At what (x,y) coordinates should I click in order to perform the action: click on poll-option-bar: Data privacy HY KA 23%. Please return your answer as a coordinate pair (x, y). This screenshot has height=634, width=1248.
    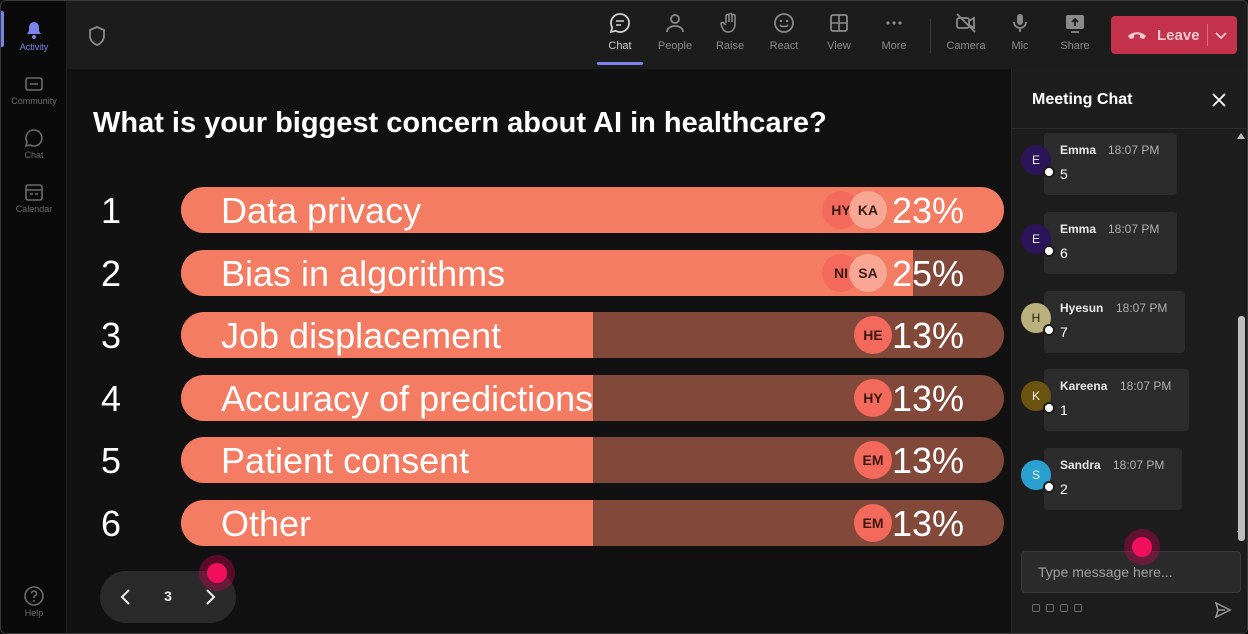
    Looking at the image, I should click on (592, 210).